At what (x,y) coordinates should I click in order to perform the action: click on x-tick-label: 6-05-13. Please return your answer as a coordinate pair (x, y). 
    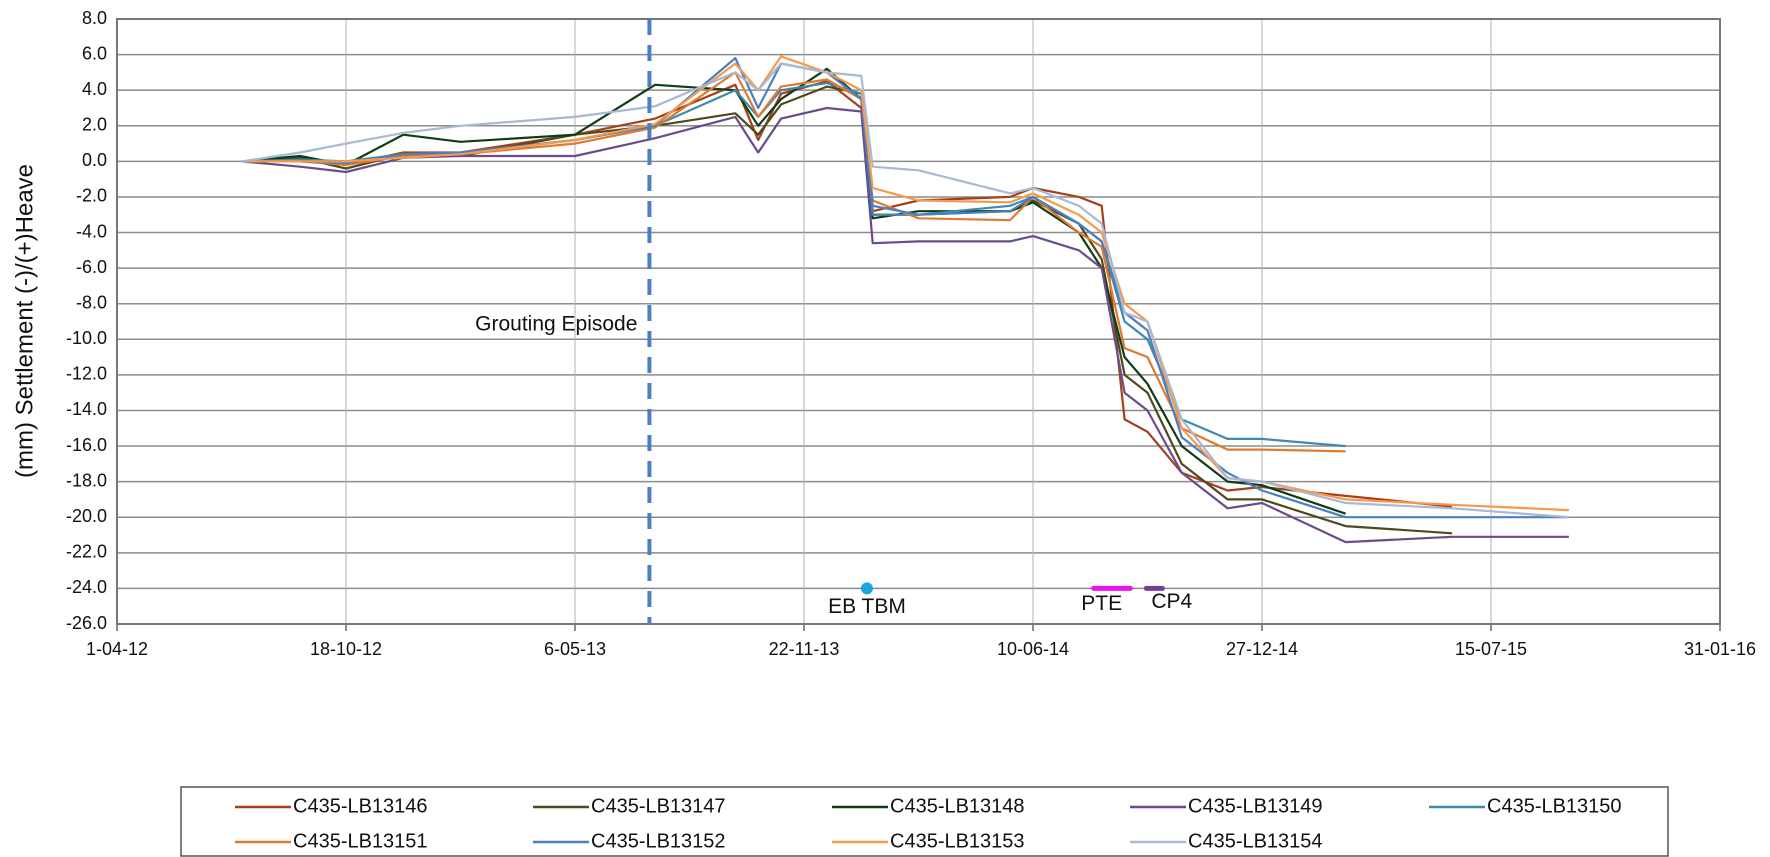
    Looking at the image, I should click on (575, 649).